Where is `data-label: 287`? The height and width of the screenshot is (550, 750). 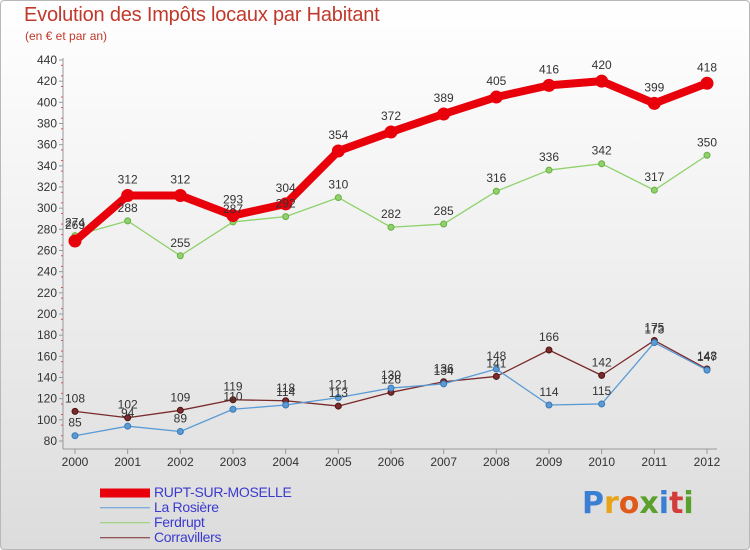 data-label: 287 is located at coordinates (233, 209).